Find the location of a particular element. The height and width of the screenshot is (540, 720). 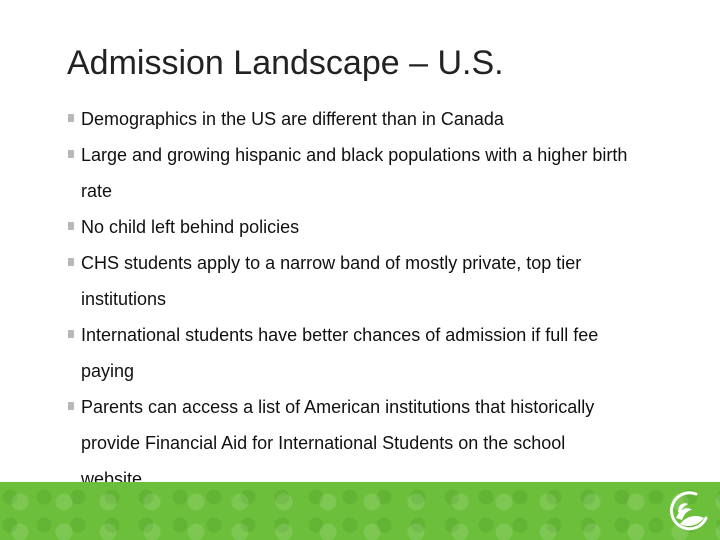

bullet-text: No child left behind policies is located at coordinates (190, 227).